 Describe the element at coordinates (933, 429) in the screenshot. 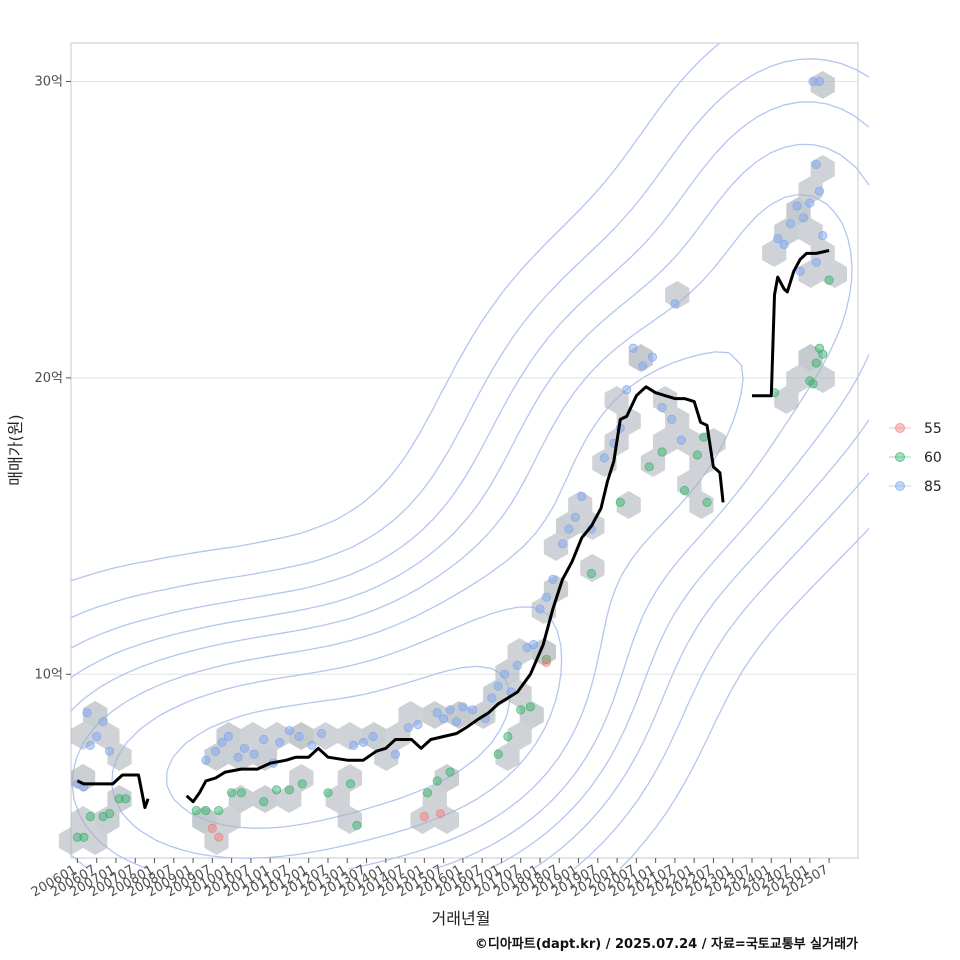

I see `legend-label: 55` at that location.